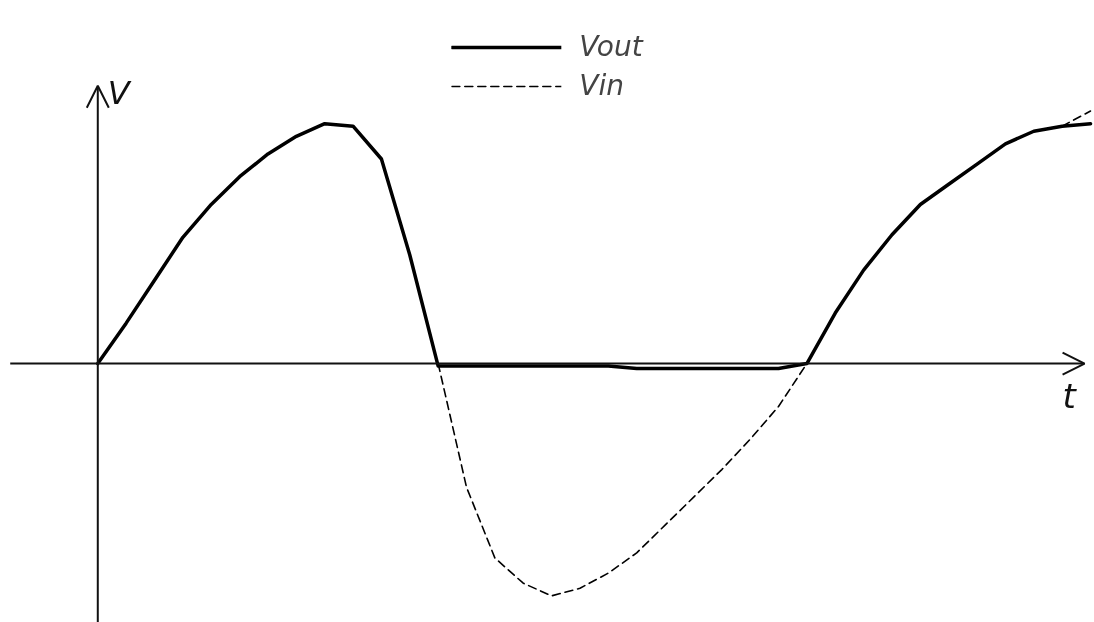  I want to click on legend-label: Vout, so click(611, 46).